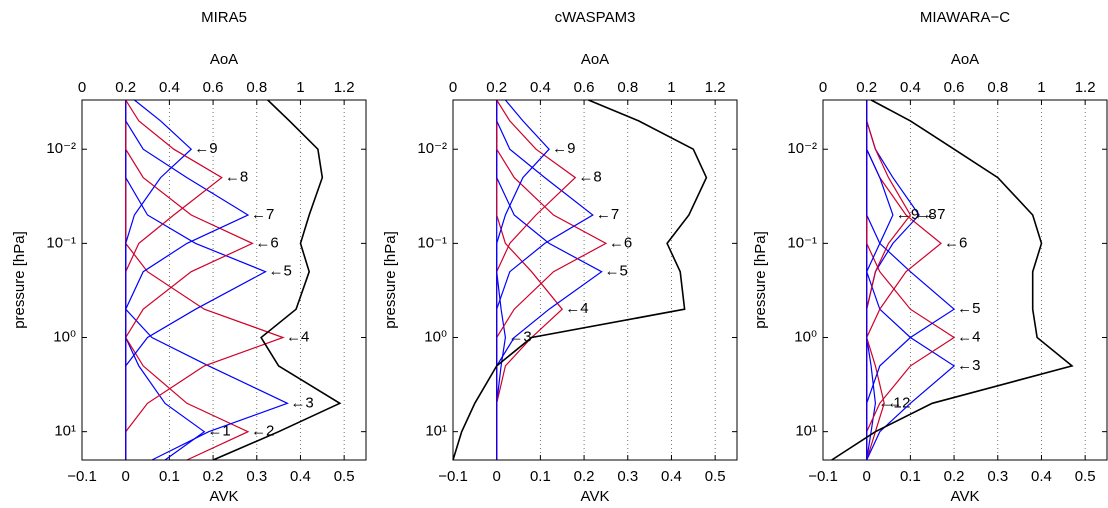 Image resolution: width=1108 pixels, height=508 pixels. Describe the element at coordinates (595, 17) in the screenshot. I see `panel-title: cWASPAM3` at that location.